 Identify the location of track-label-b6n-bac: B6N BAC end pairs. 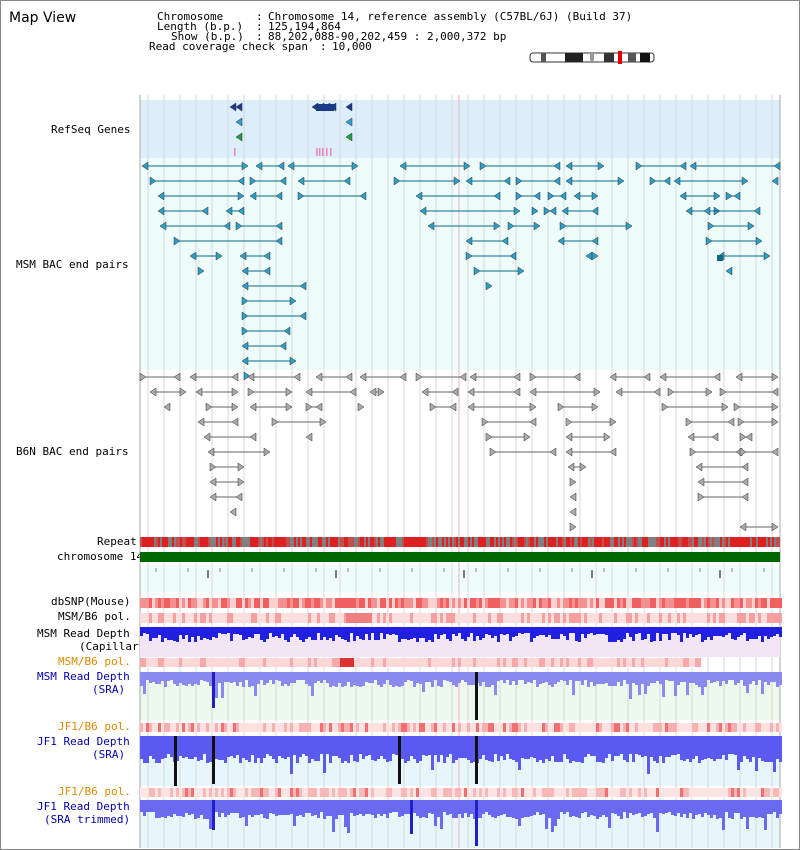
(72, 451).